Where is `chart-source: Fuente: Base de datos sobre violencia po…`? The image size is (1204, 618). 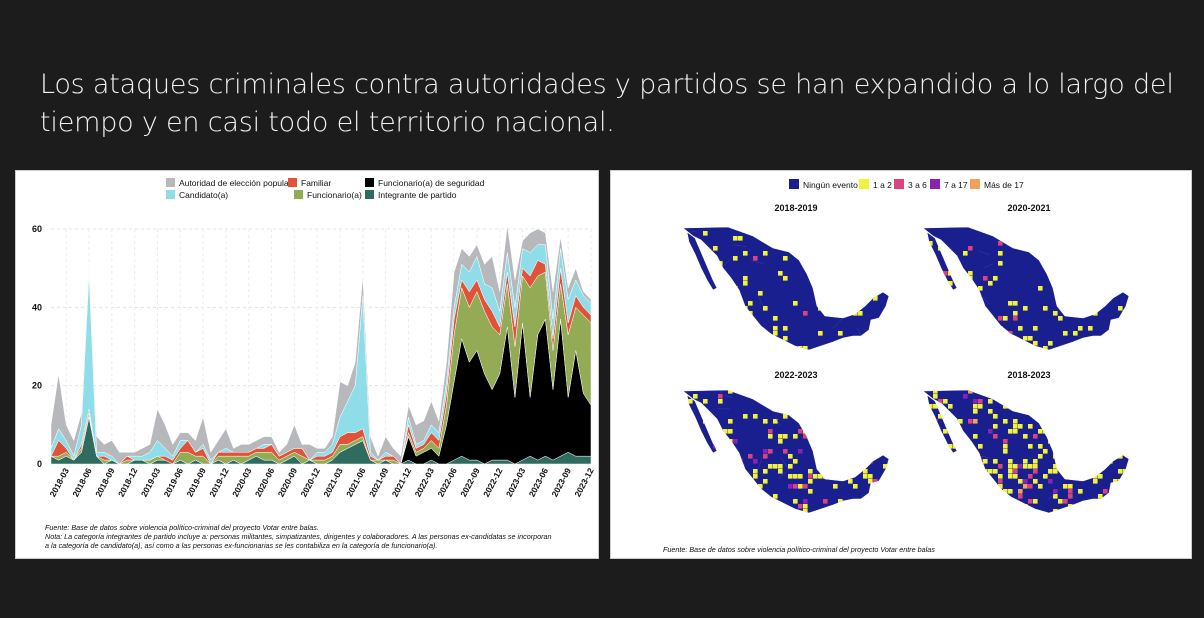
chart-source: Fuente: Base de datos sobre violencia po… is located at coordinates (182, 527).